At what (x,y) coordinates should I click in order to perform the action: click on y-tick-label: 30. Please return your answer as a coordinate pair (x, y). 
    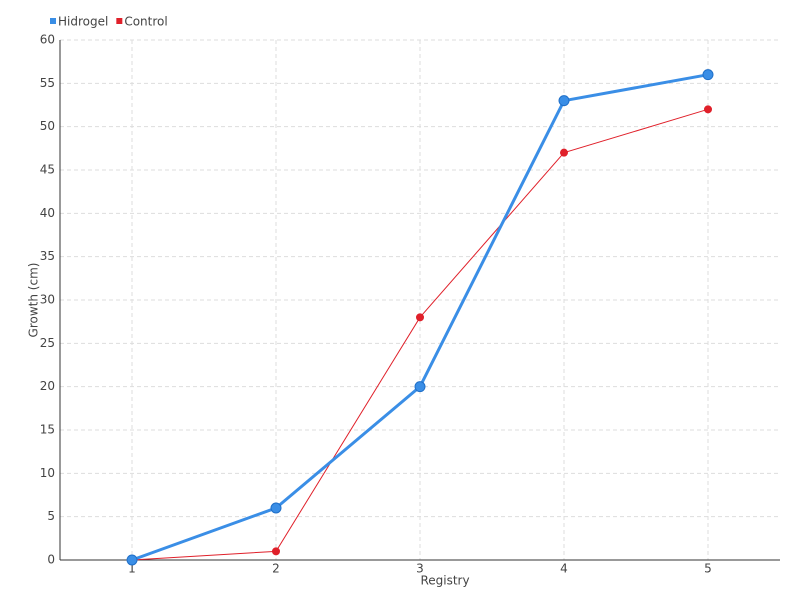
    Looking at the image, I should click on (47, 300).